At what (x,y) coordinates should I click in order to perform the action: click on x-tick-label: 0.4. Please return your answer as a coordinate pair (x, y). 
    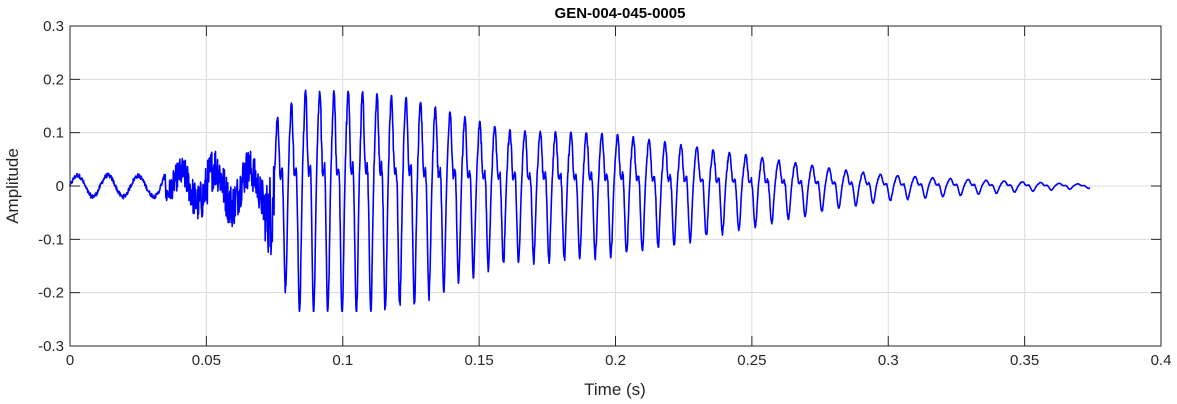
    Looking at the image, I should click on (1161, 360).